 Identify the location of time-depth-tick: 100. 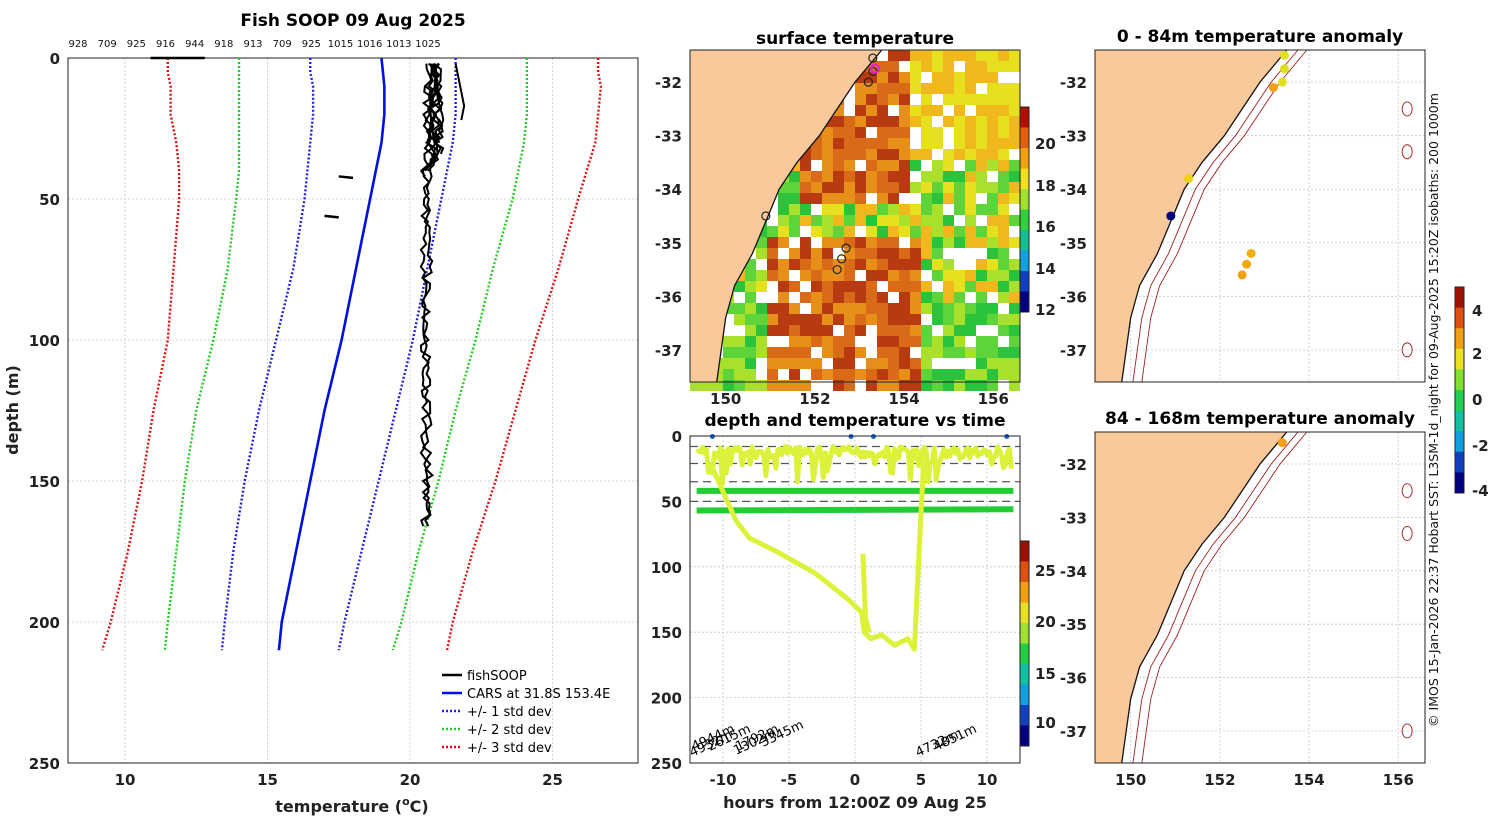
(666, 568).